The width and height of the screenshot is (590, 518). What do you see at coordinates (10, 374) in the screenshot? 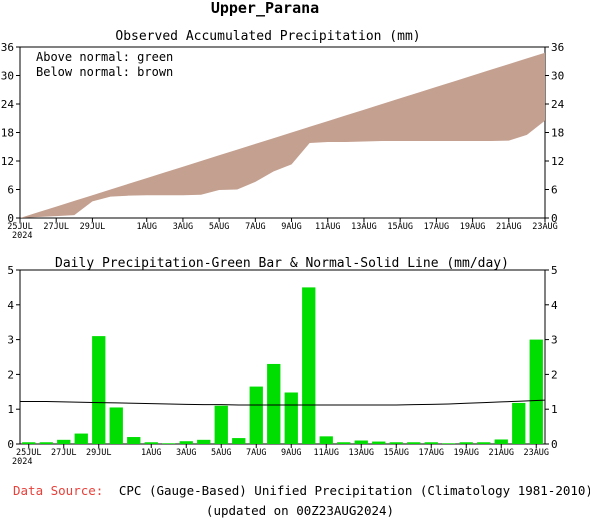
I see `daily-ytick-left-label: 2` at bounding box center [10, 374].